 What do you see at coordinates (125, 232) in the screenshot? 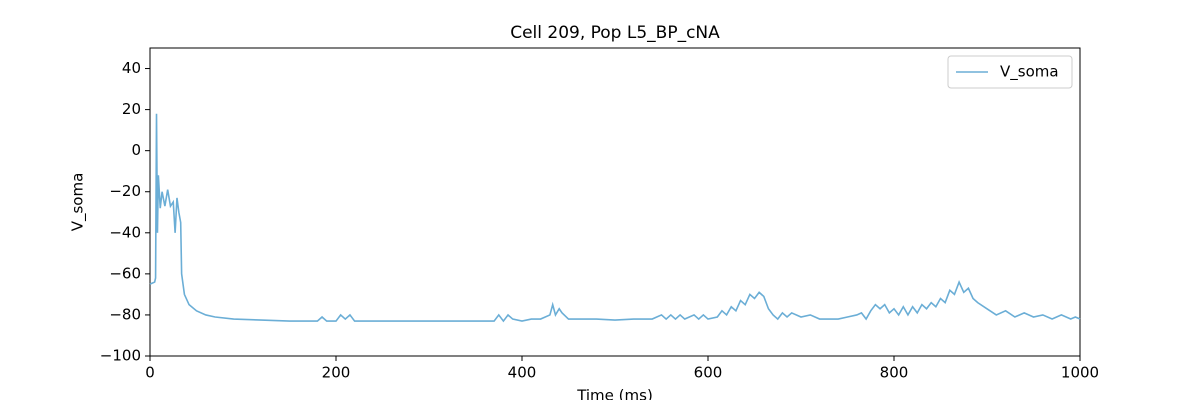
I see `y-tick-label: −40` at bounding box center [125, 232].